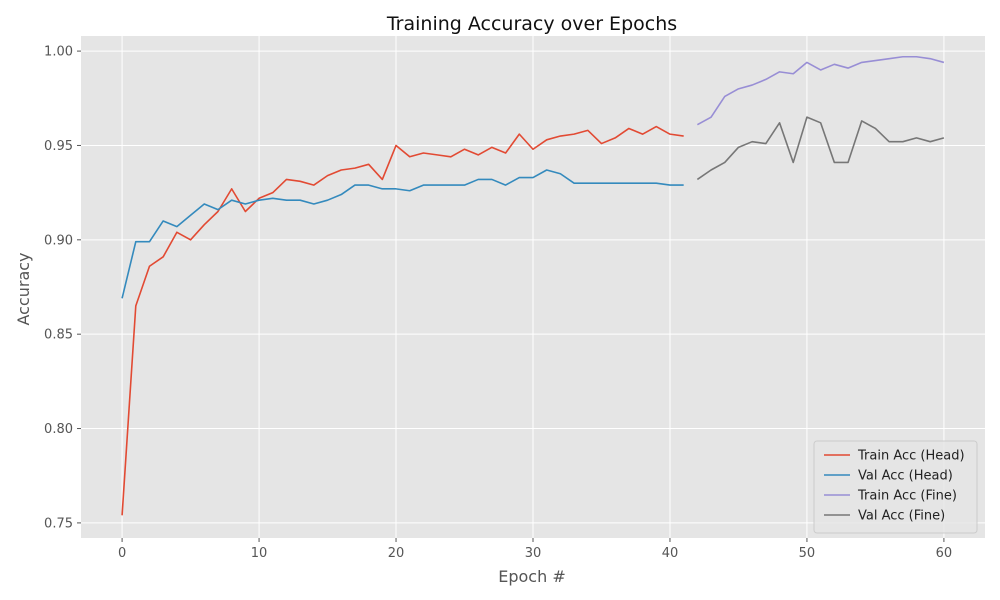  Describe the element at coordinates (58, 523) in the screenshot. I see `y-tick-label: 0.75` at that location.